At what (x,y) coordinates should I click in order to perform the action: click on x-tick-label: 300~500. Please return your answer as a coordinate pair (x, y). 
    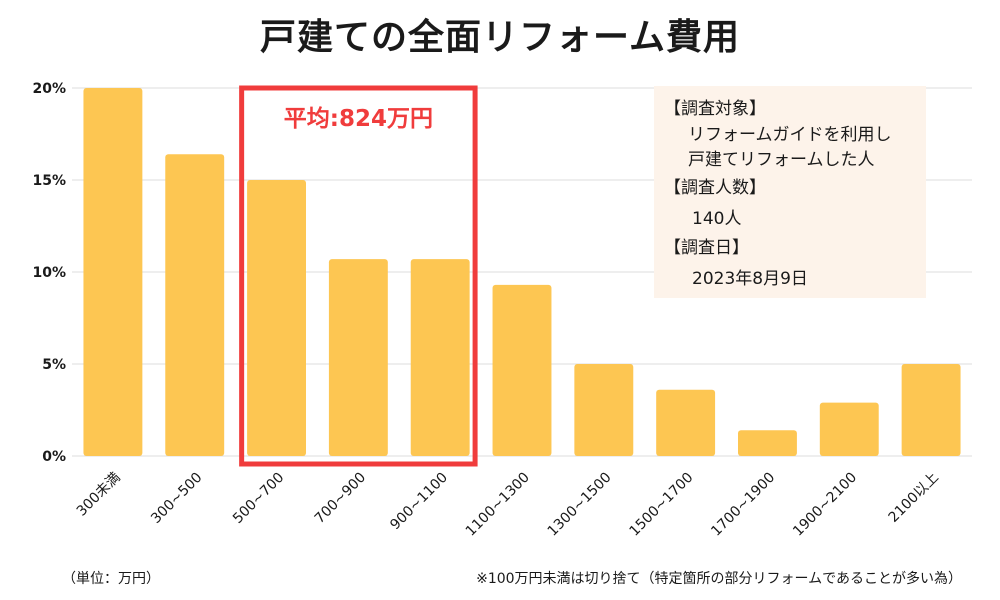
    Looking at the image, I should click on (176, 498).